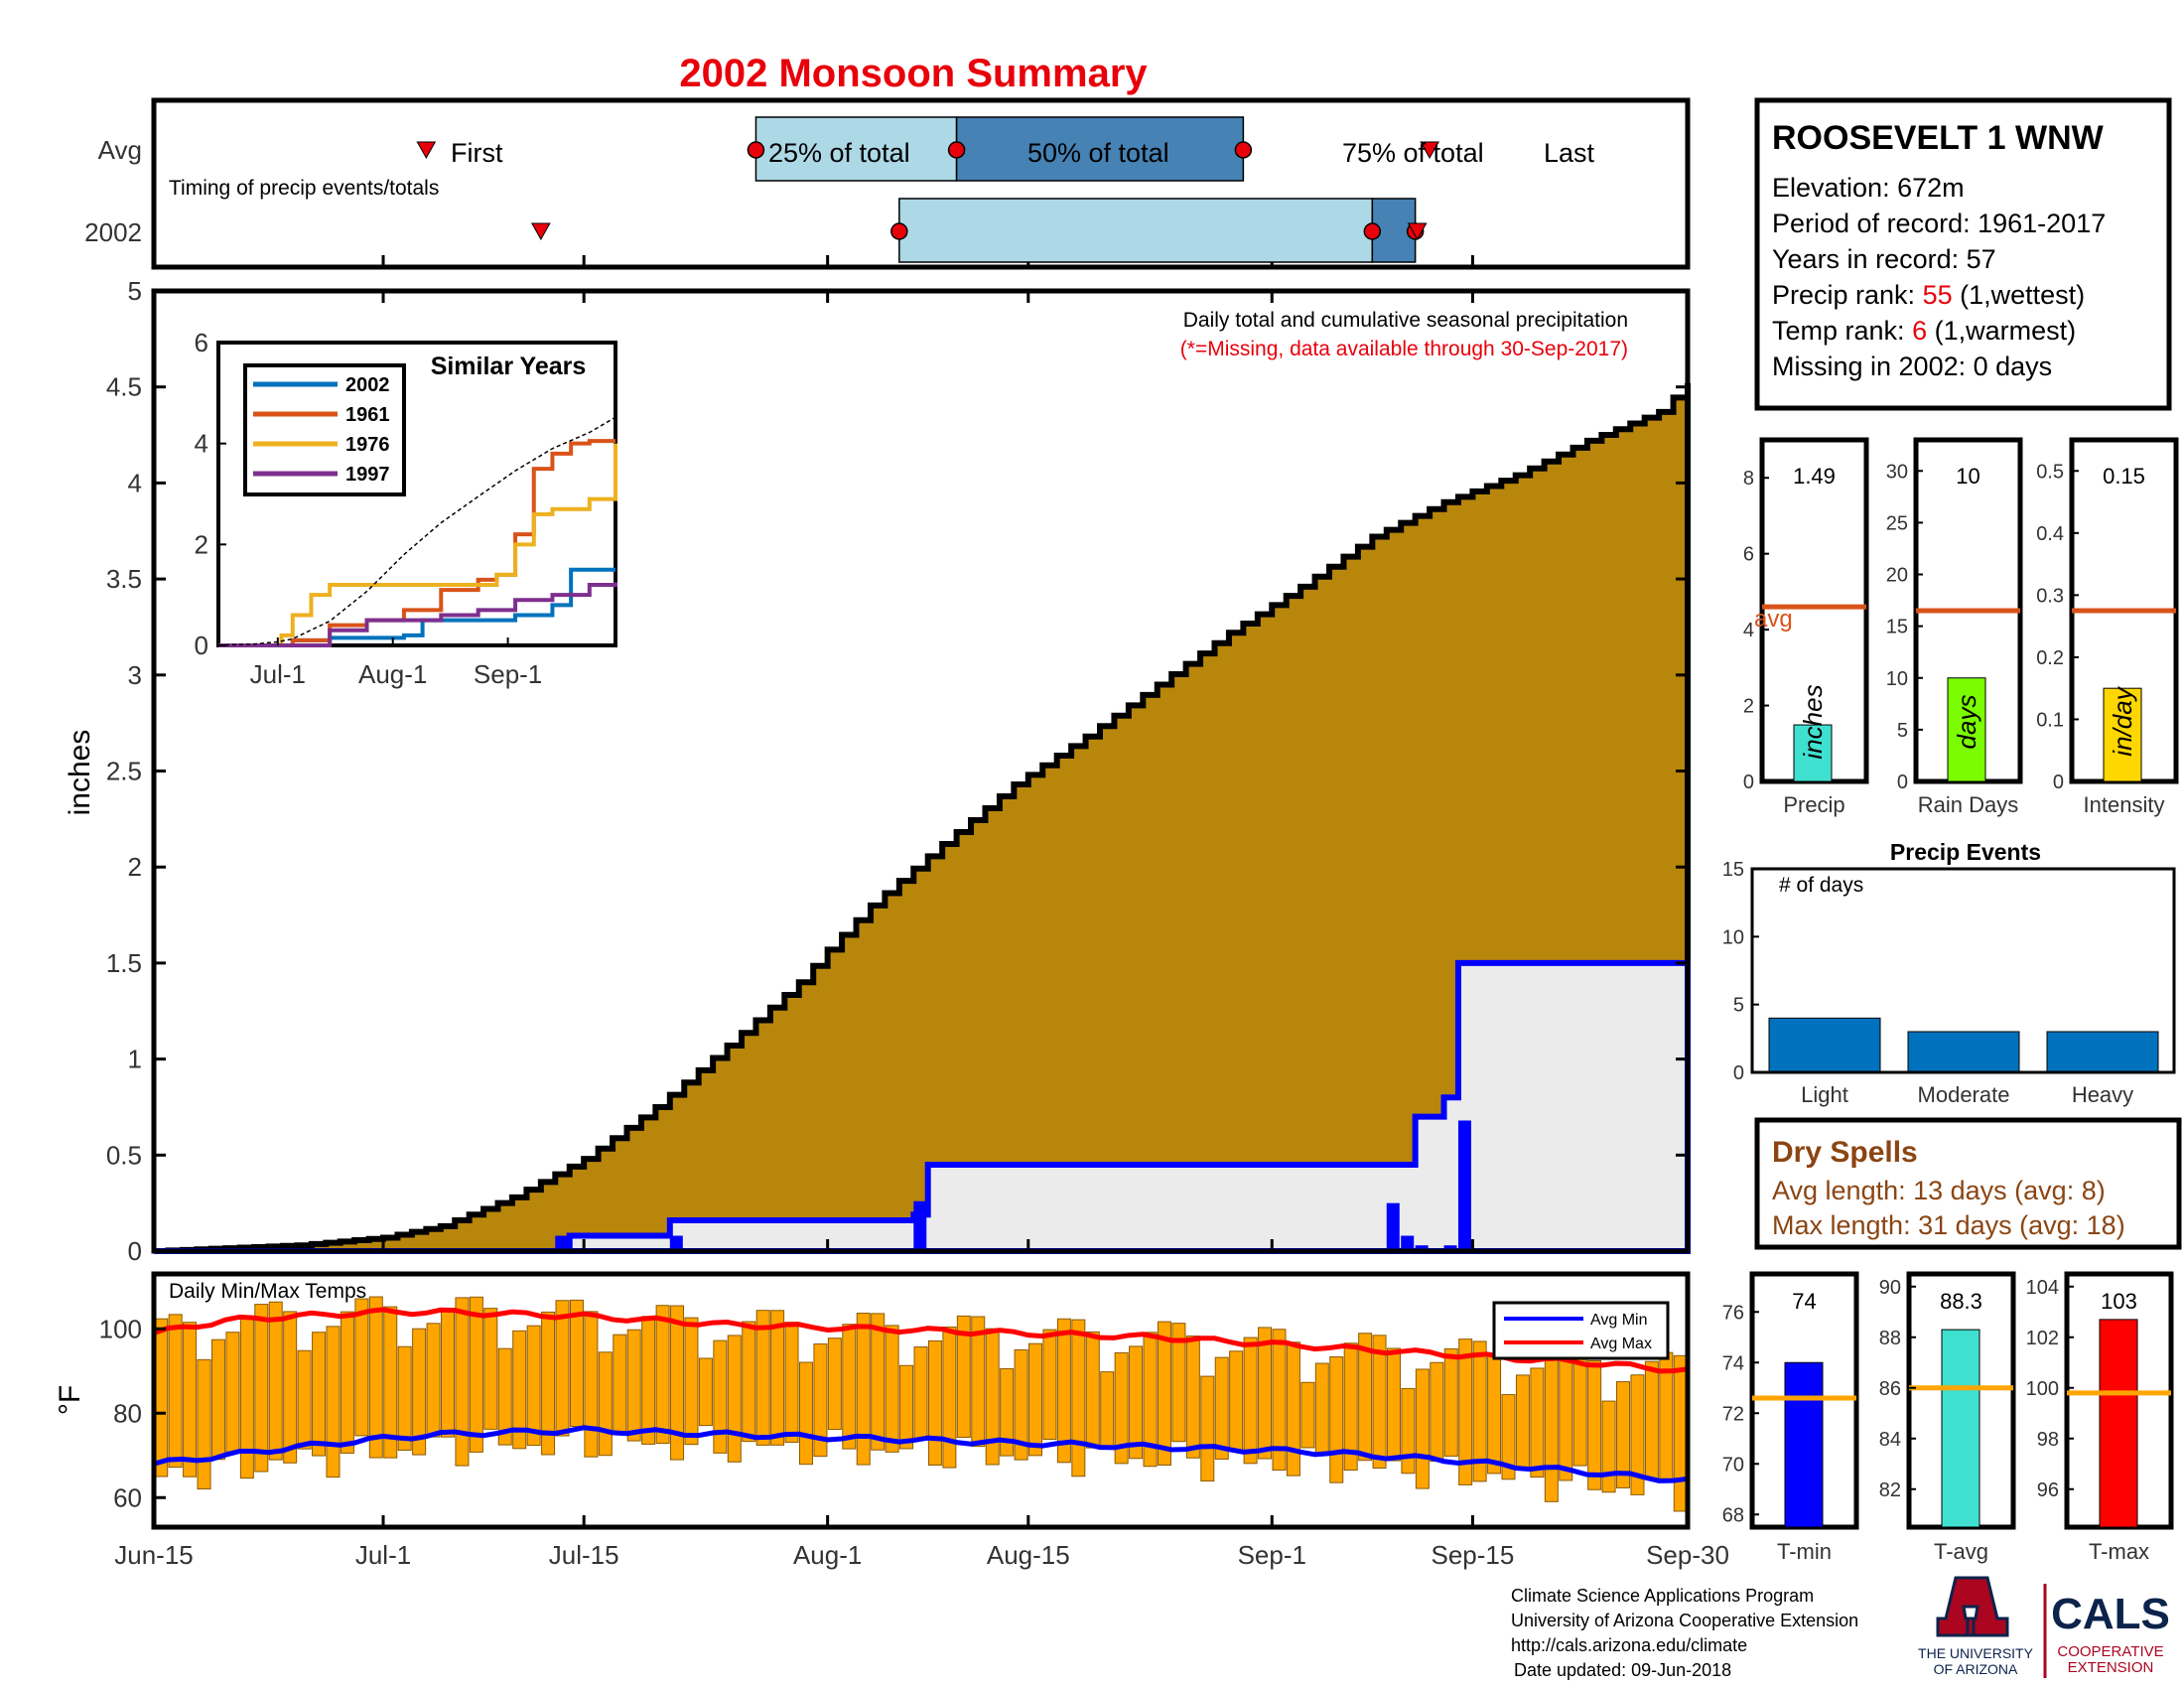  I want to click on temp-summary-1-tick-label: 86, so click(1890, 1389).